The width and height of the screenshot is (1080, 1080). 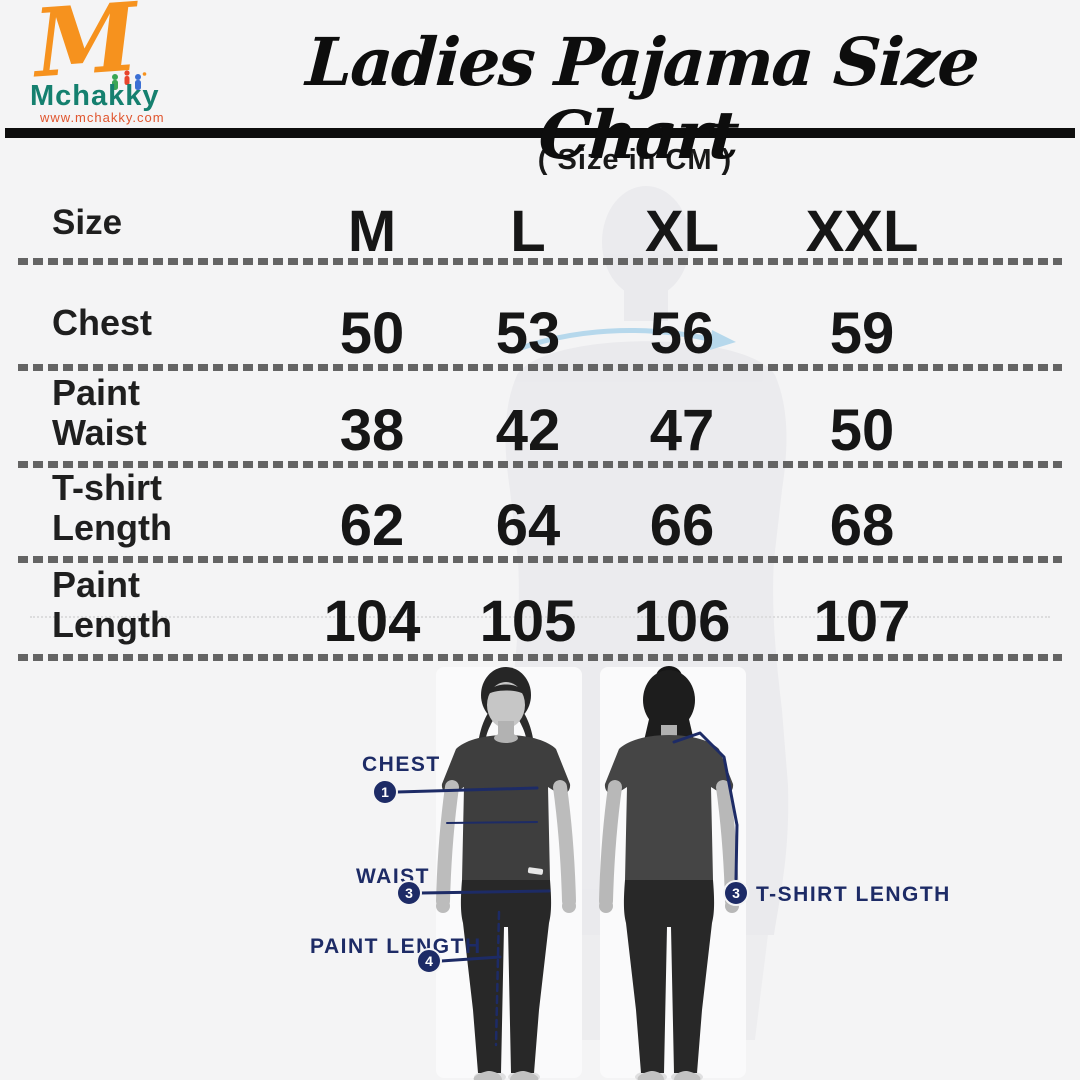 What do you see at coordinates (853, 894) in the screenshot?
I see `tshirt-length-label: T-SHIRT LENGTH` at bounding box center [853, 894].